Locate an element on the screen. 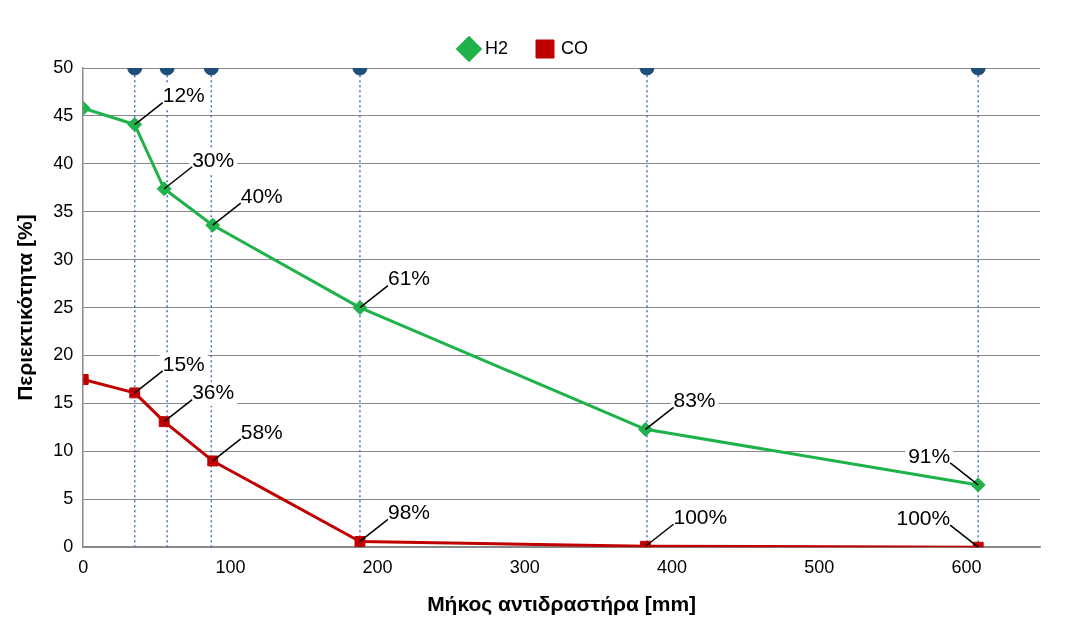 This screenshot has width=1070, height=627. x-axis-title: Μήκος αντιδραστήρα [mm] is located at coordinates (562, 604).